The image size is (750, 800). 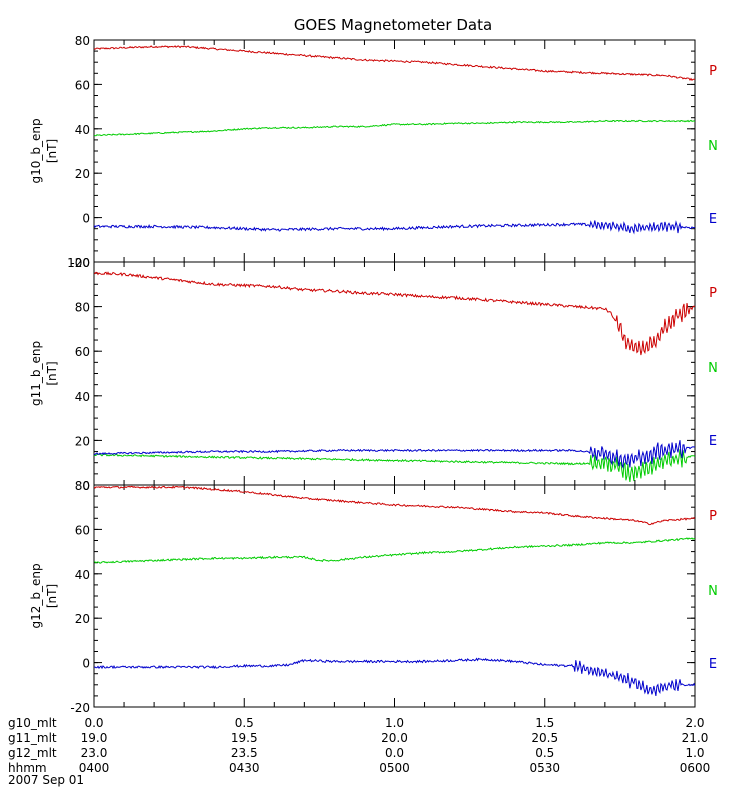 I want to click on bottom-row-label: hhmm, so click(x=27, y=768).